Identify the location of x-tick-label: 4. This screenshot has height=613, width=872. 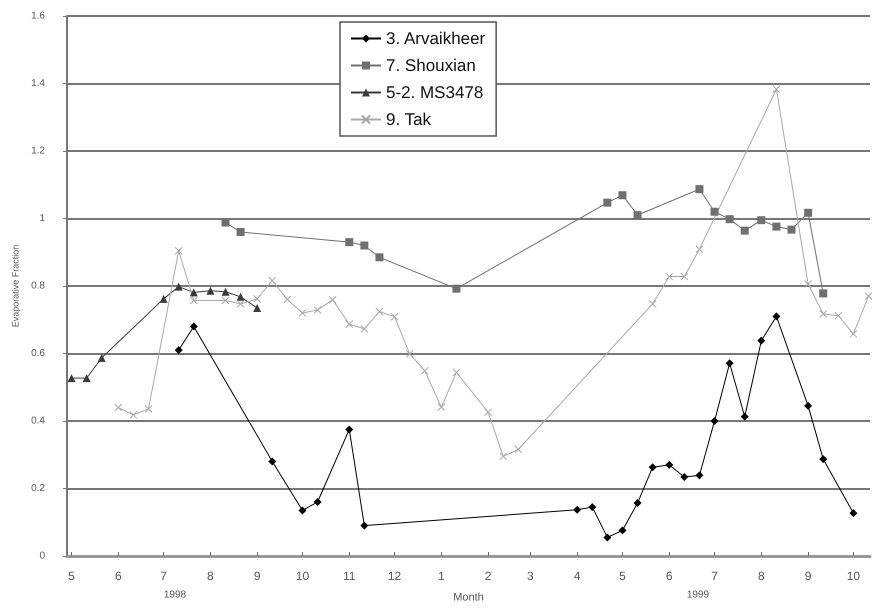
(577, 576).